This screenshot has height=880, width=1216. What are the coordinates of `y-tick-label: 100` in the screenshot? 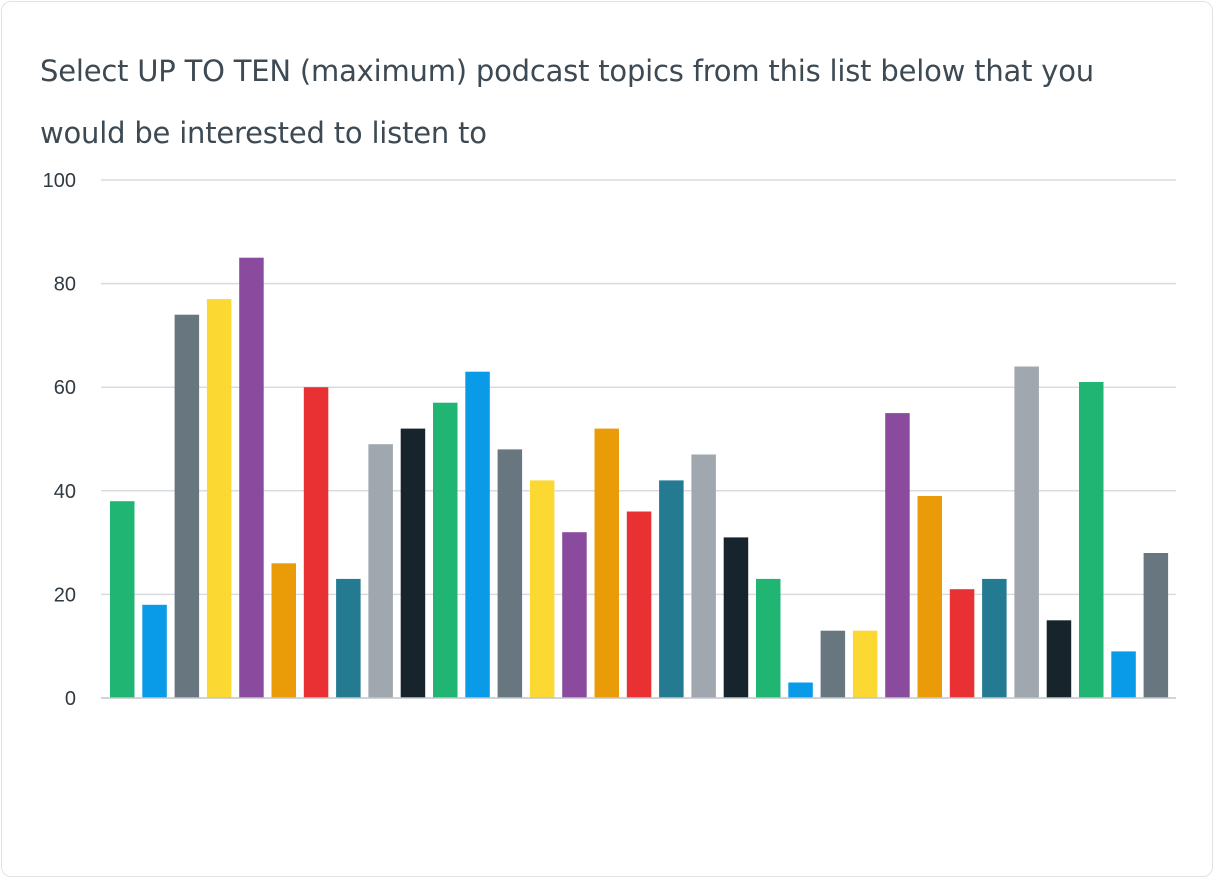 It's located at (59, 181).